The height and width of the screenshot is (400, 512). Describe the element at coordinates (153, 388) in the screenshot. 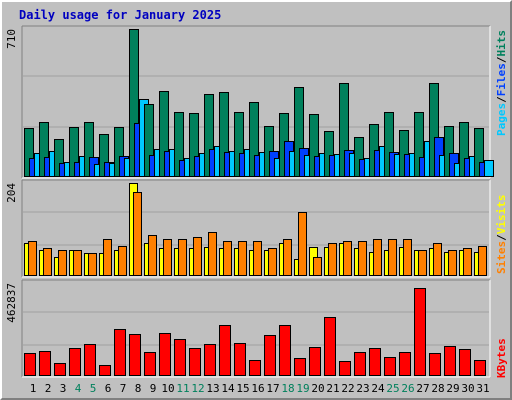

I see `day-label-9: 9` at that location.